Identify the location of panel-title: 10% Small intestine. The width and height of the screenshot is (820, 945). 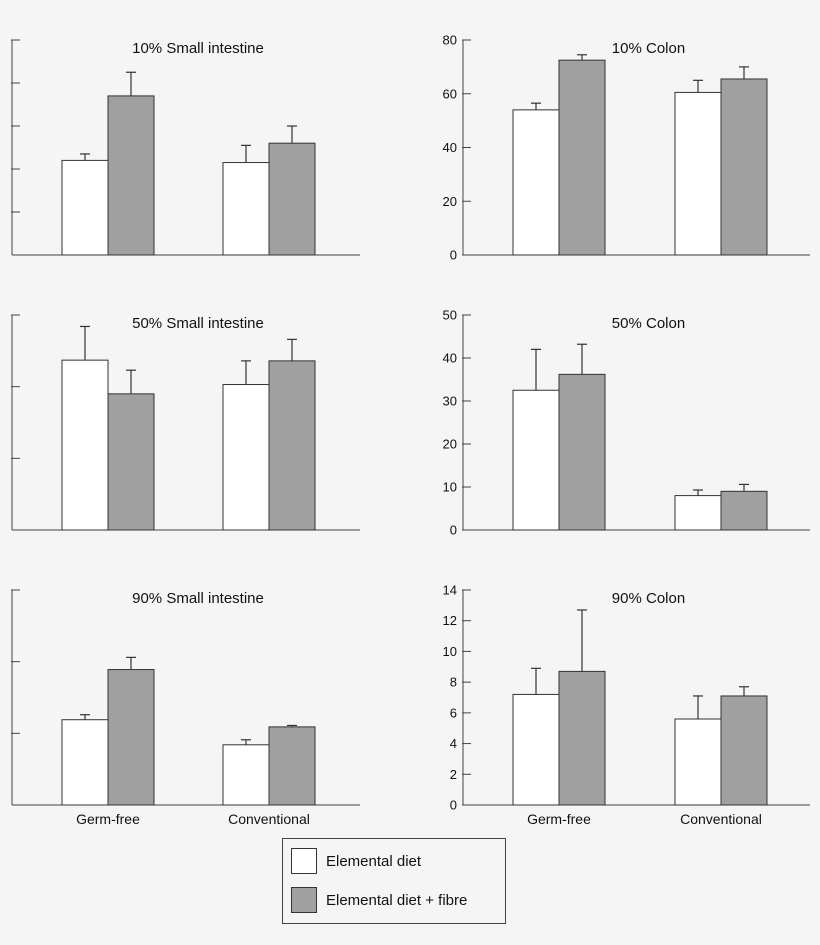
(198, 48).